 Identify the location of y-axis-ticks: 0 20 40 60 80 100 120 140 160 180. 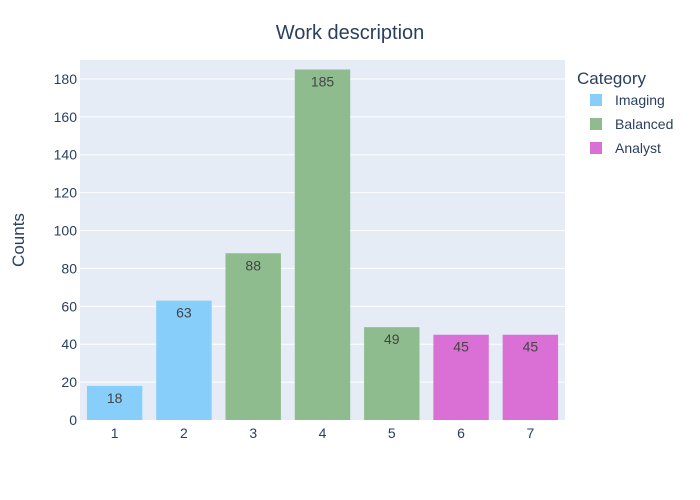
(66, 249).